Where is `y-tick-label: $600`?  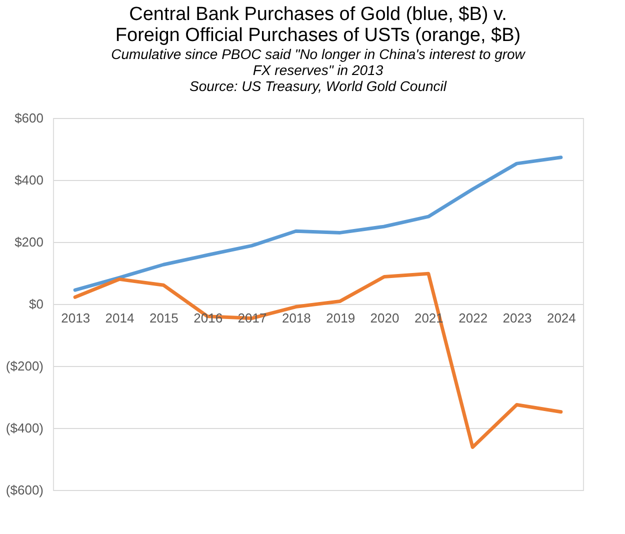
y-tick-label: $600 is located at coordinates (29, 118).